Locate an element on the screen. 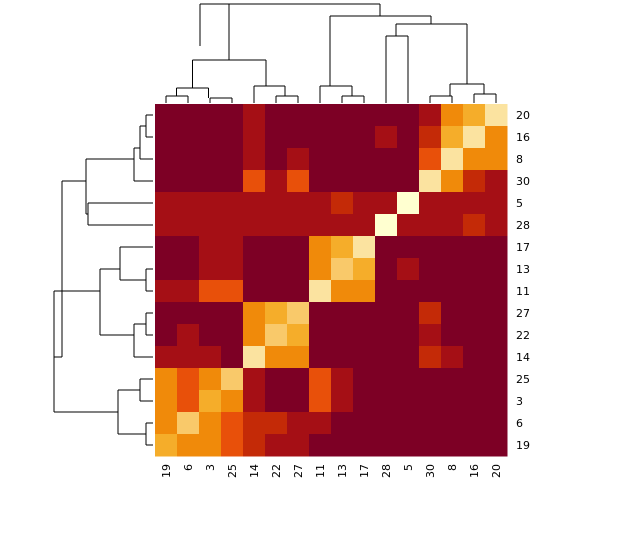 The height and width of the screenshot is (534, 634). row-label-14: 14 is located at coordinates (523, 357).